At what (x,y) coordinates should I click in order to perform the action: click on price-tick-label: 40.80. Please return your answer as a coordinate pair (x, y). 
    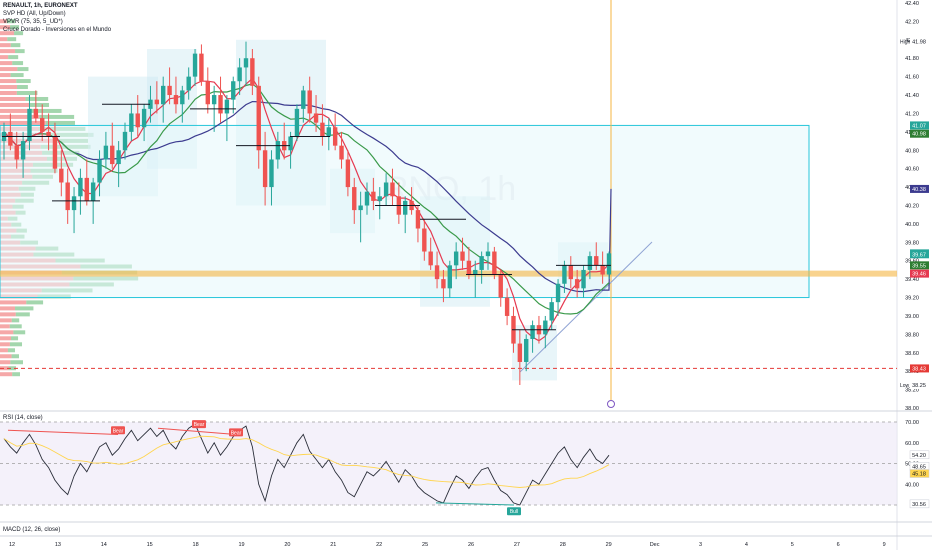
    Looking at the image, I should click on (912, 151).